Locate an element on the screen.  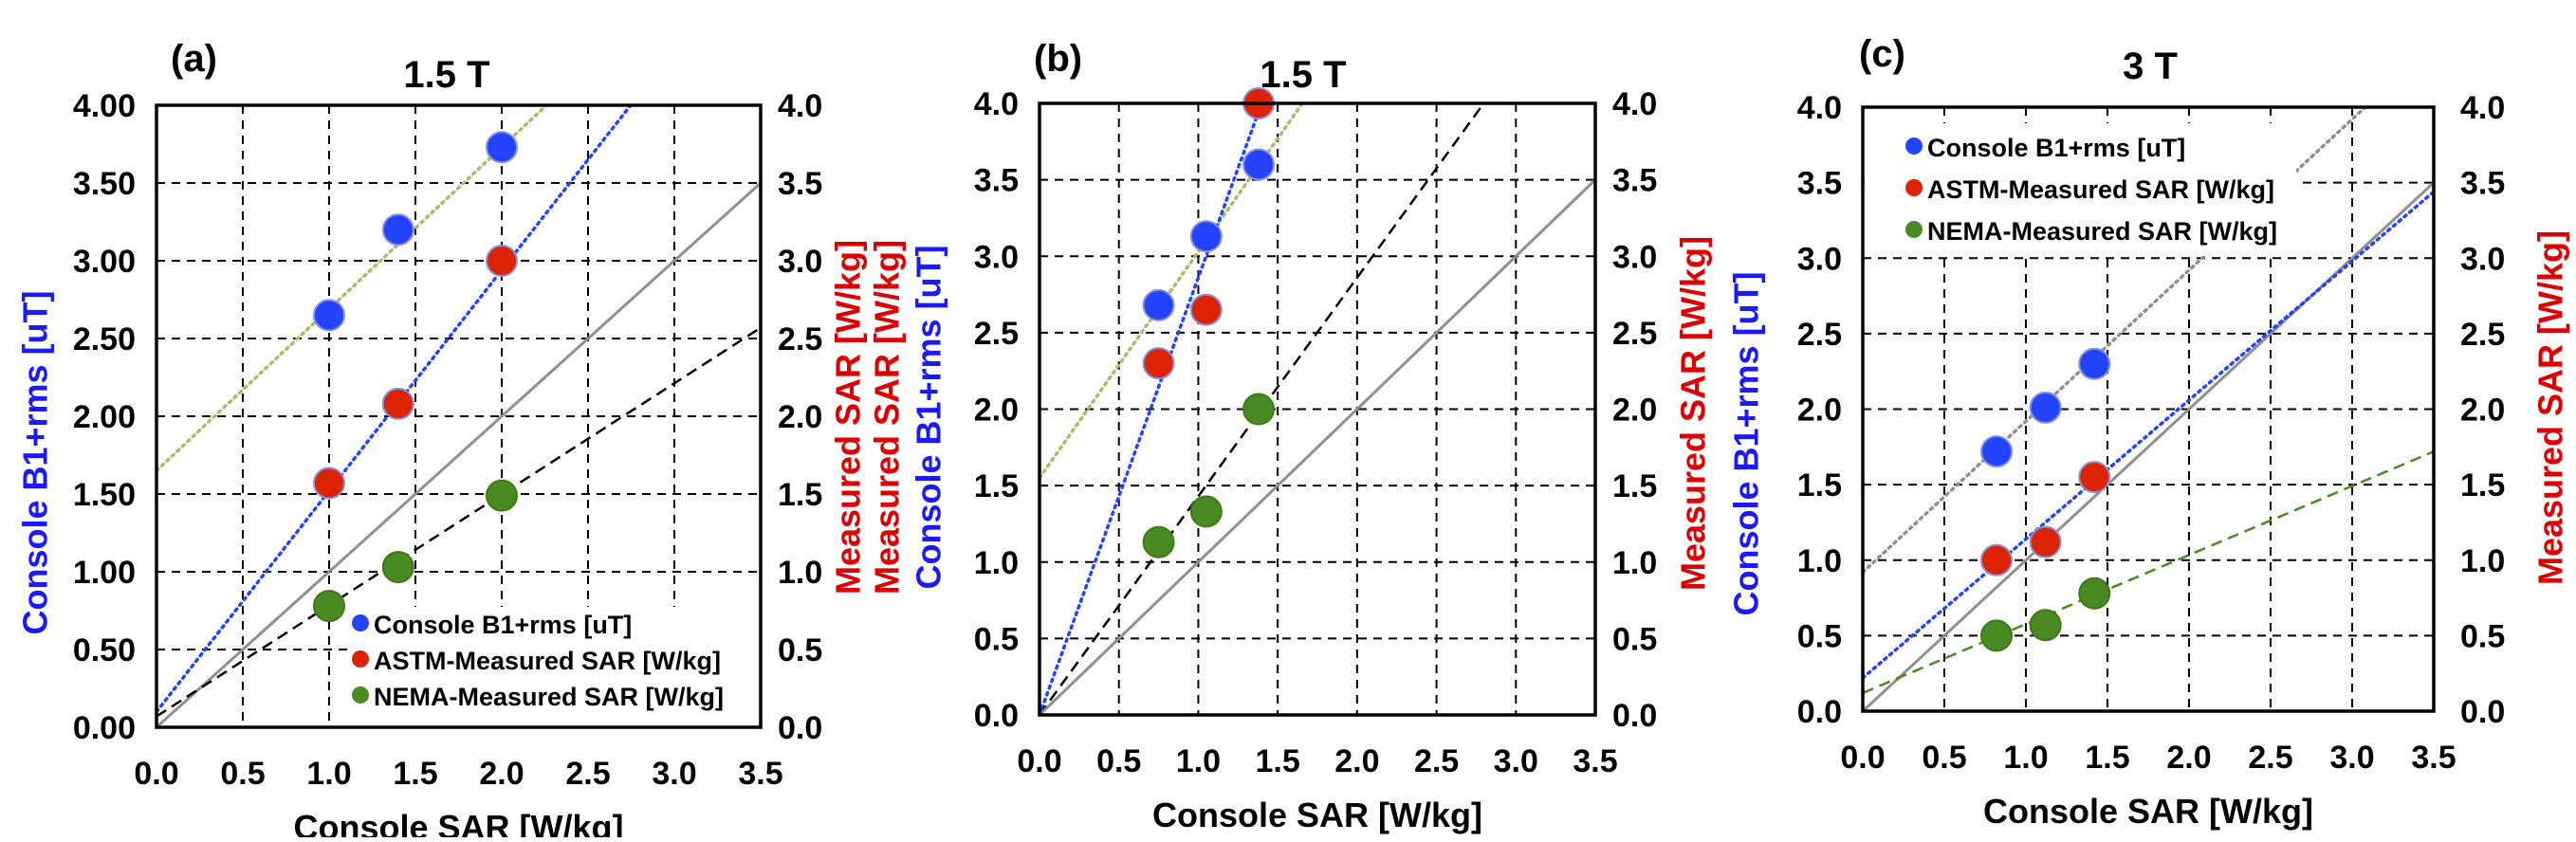
identity-line is located at coordinates (1317, 446).